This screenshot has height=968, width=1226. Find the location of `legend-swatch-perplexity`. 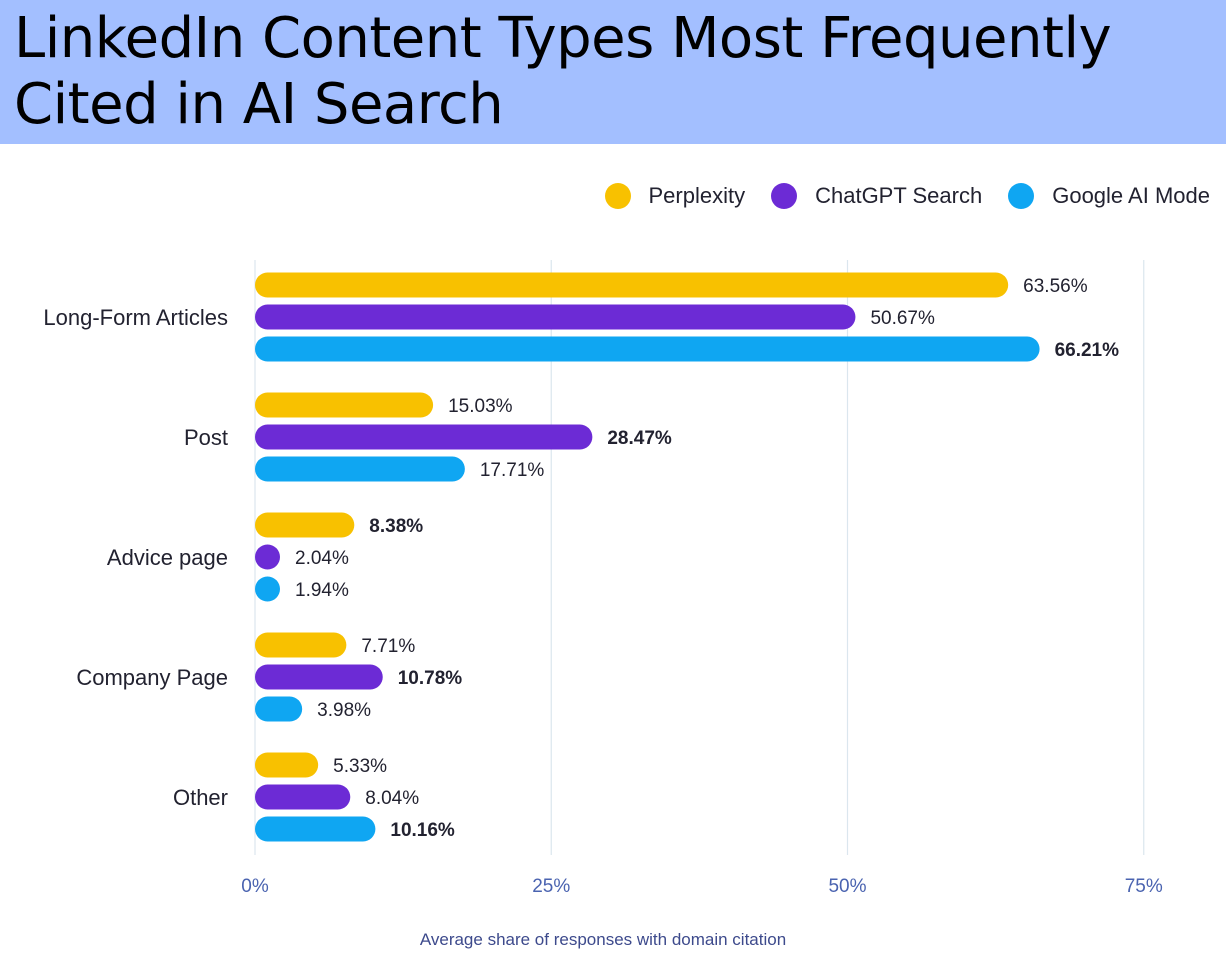

legend-swatch-perplexity is located at coordinates (617, 196).